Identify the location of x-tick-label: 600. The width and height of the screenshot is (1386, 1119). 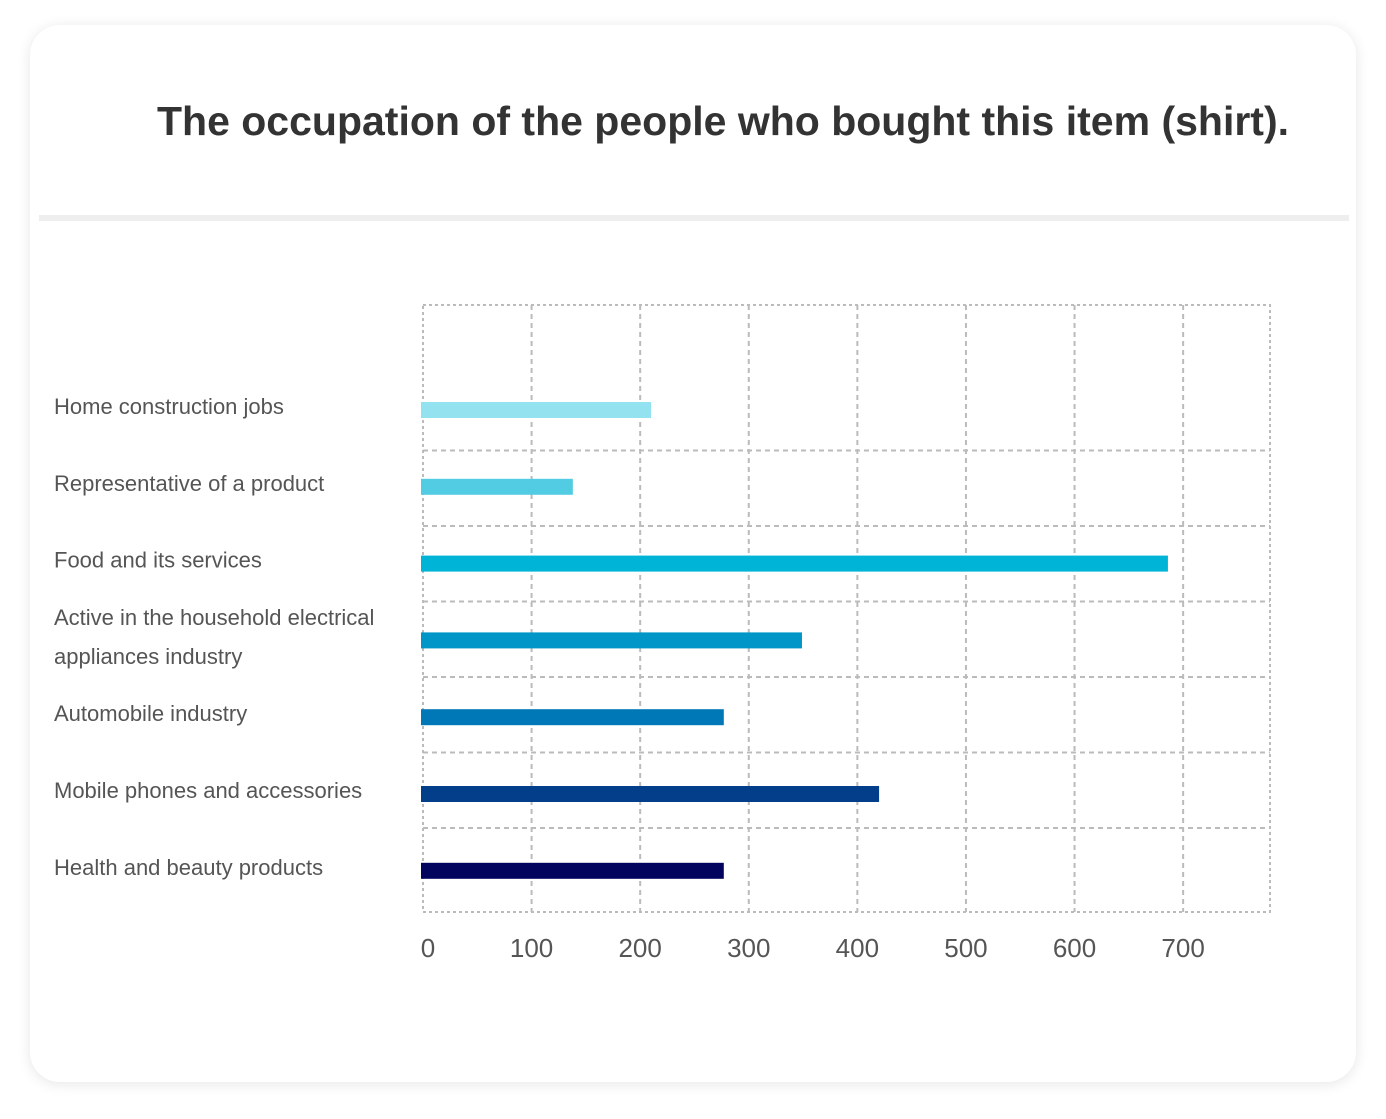
(1074, 948).